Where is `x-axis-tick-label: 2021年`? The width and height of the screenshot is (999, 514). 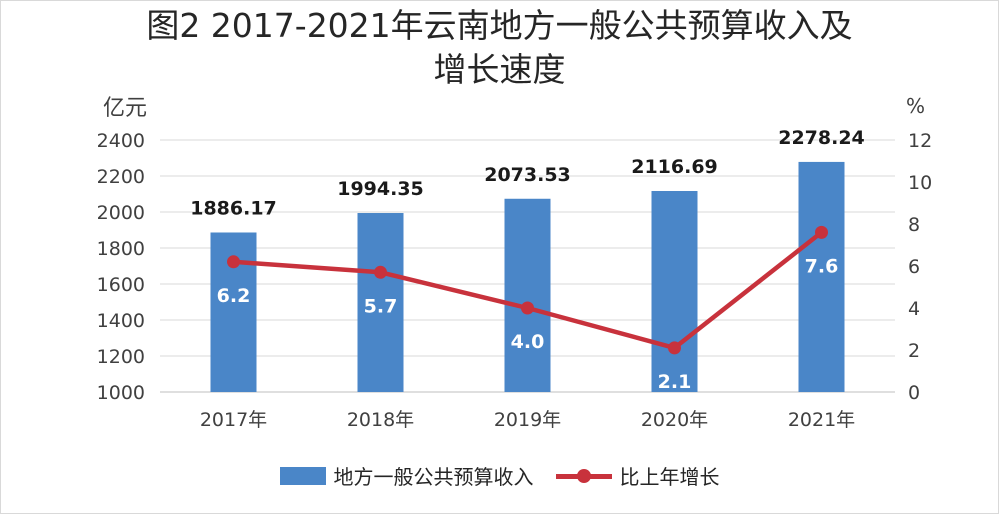
x-axis-tick-label: 2021年 is located at coordinates (821, 420).